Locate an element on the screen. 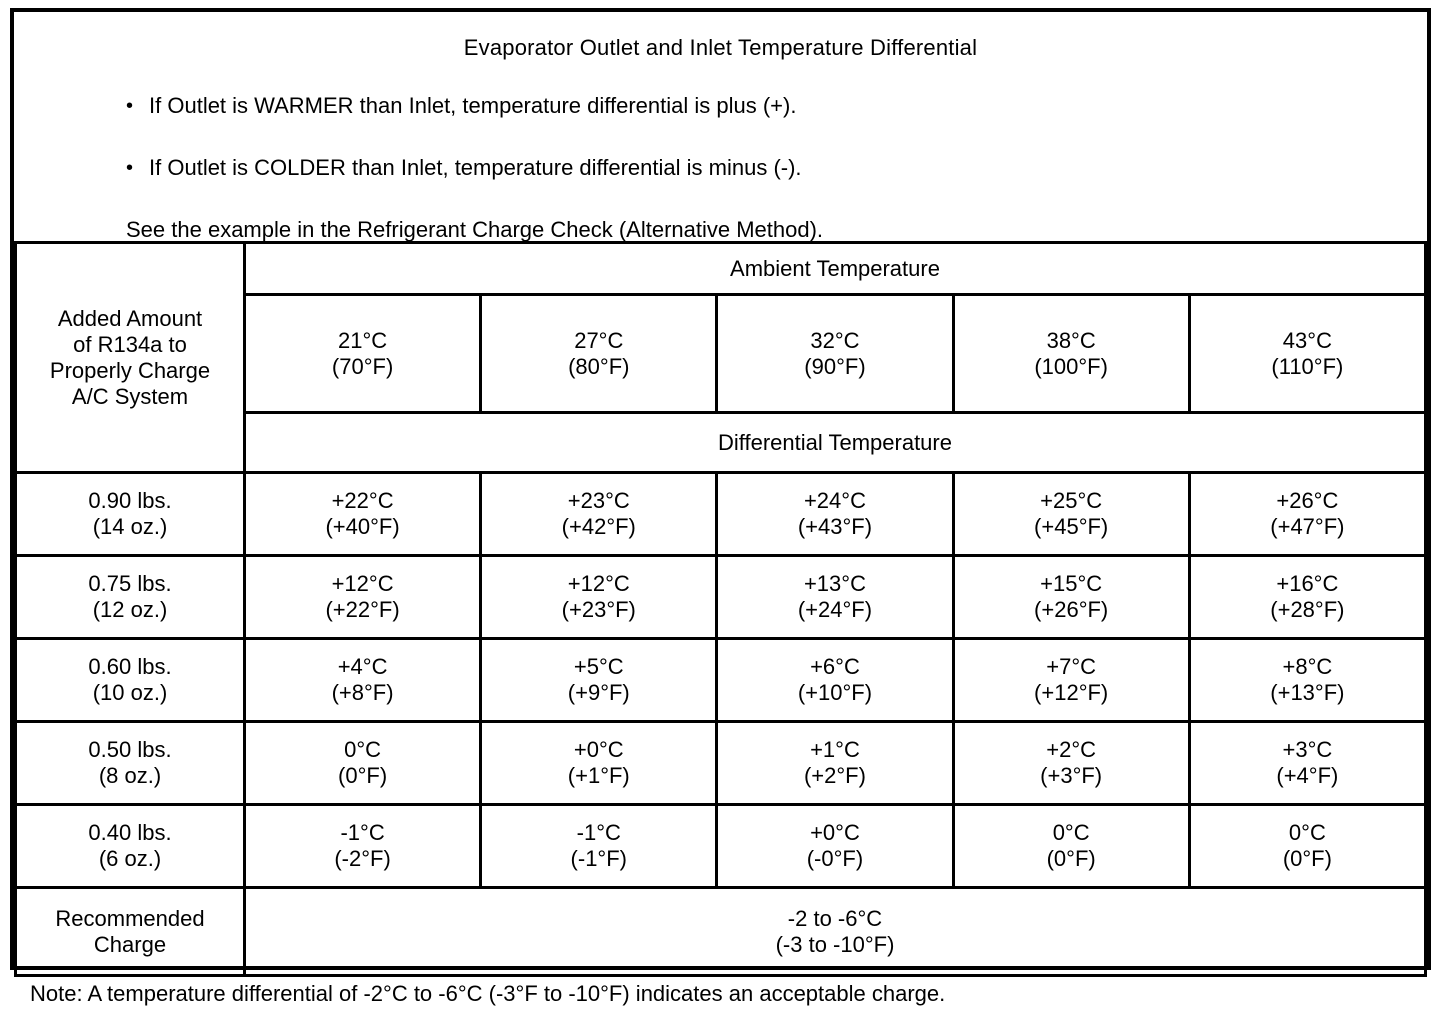 The width and height of the screenshot is (1440, 1012). column-header-38c: 38°C (100°F) is located at coordinates (1071, 353).